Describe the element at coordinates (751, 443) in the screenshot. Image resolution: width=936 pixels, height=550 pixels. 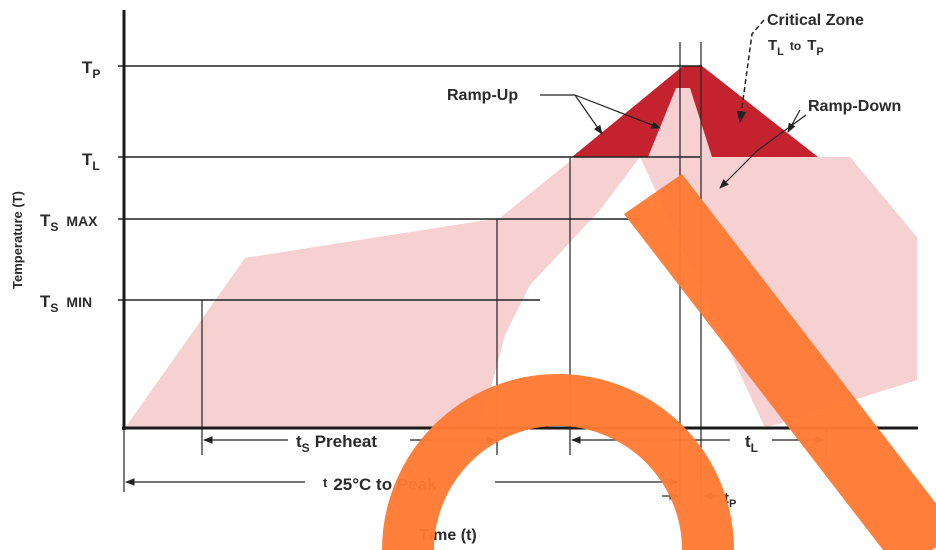
I see `tl-duration-label: tL` at that location.